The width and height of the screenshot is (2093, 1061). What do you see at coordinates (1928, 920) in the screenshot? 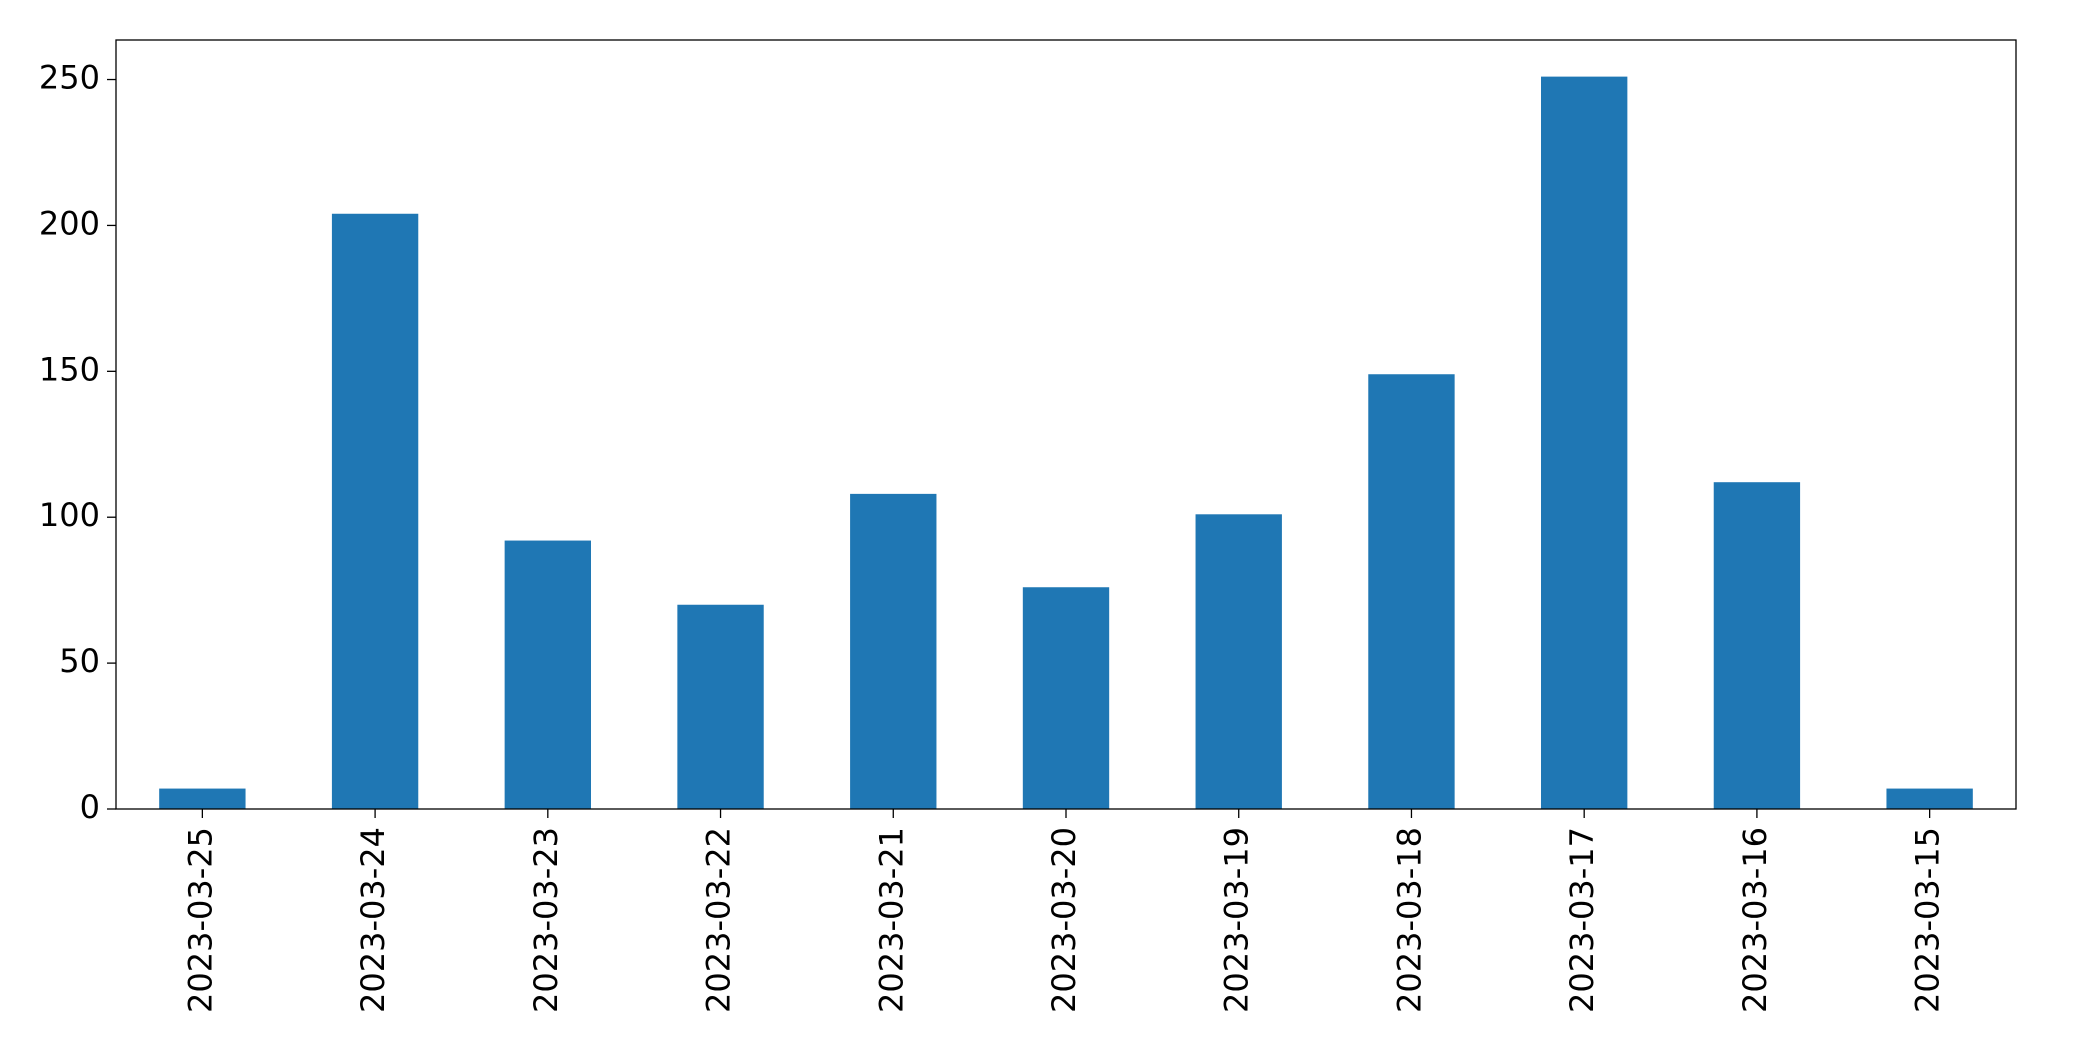
I see `x-tick-label: 2023-03-15` at bounding box center [1928, 920].